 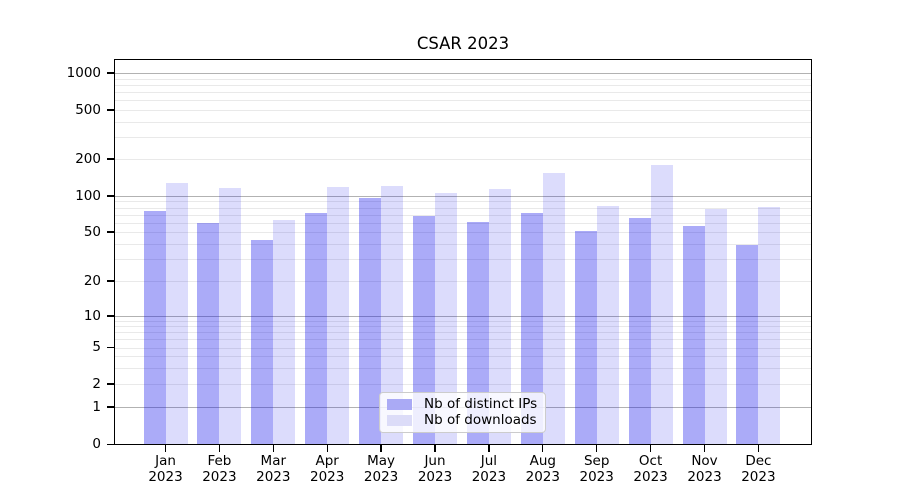 What do you see at coordinates (607, 325) in the screenshot?
I see `bar-downloads-sep` at bounding box center [607, 325].